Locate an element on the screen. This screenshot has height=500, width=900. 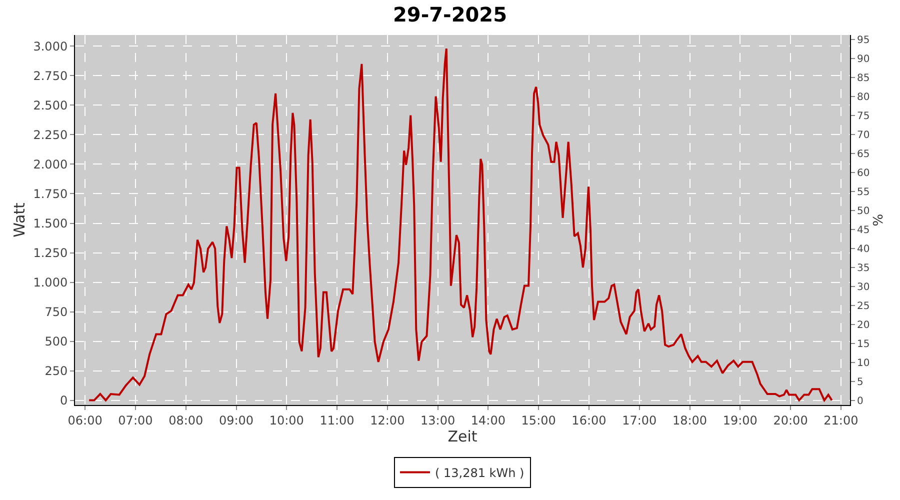
y2-tick-label: 65 is located at coordinates (863, 154).